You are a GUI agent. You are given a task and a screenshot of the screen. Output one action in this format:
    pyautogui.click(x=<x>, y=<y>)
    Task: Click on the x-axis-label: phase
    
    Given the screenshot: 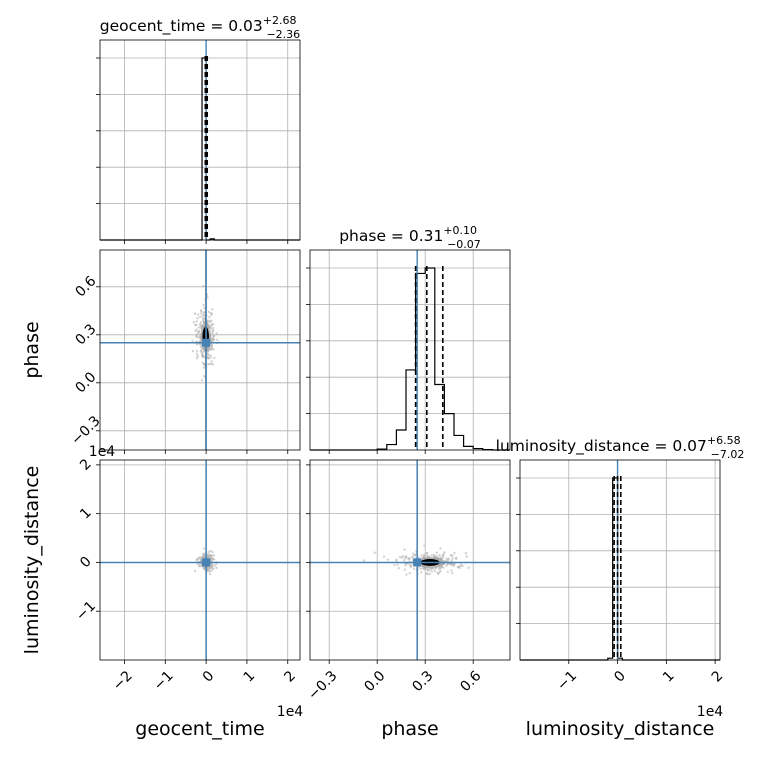 What is the action you would take?
    pyautogui.click(x=409, y=729)
    